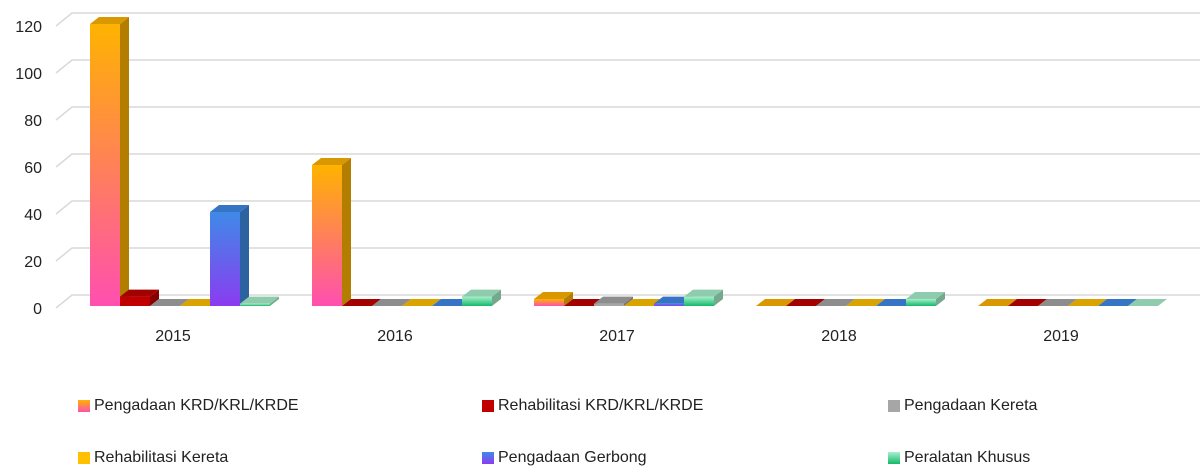  Describe the element at coordinates (33, 121) in the screenshot. I see `y-tick-label: 80` at that location.